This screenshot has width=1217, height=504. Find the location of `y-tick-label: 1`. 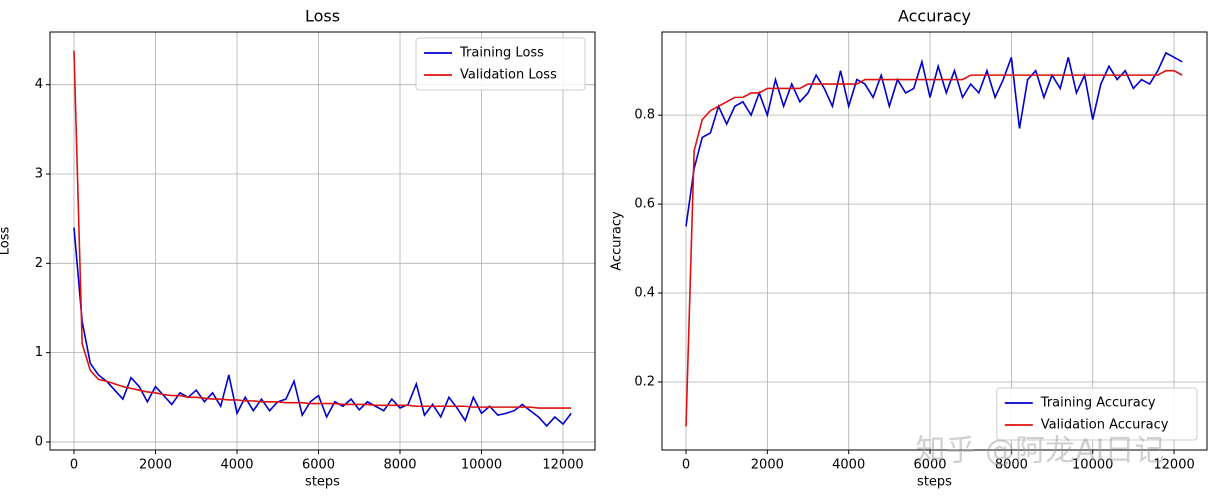

y-tick-label: 1 is located at coordinates (39, 352).